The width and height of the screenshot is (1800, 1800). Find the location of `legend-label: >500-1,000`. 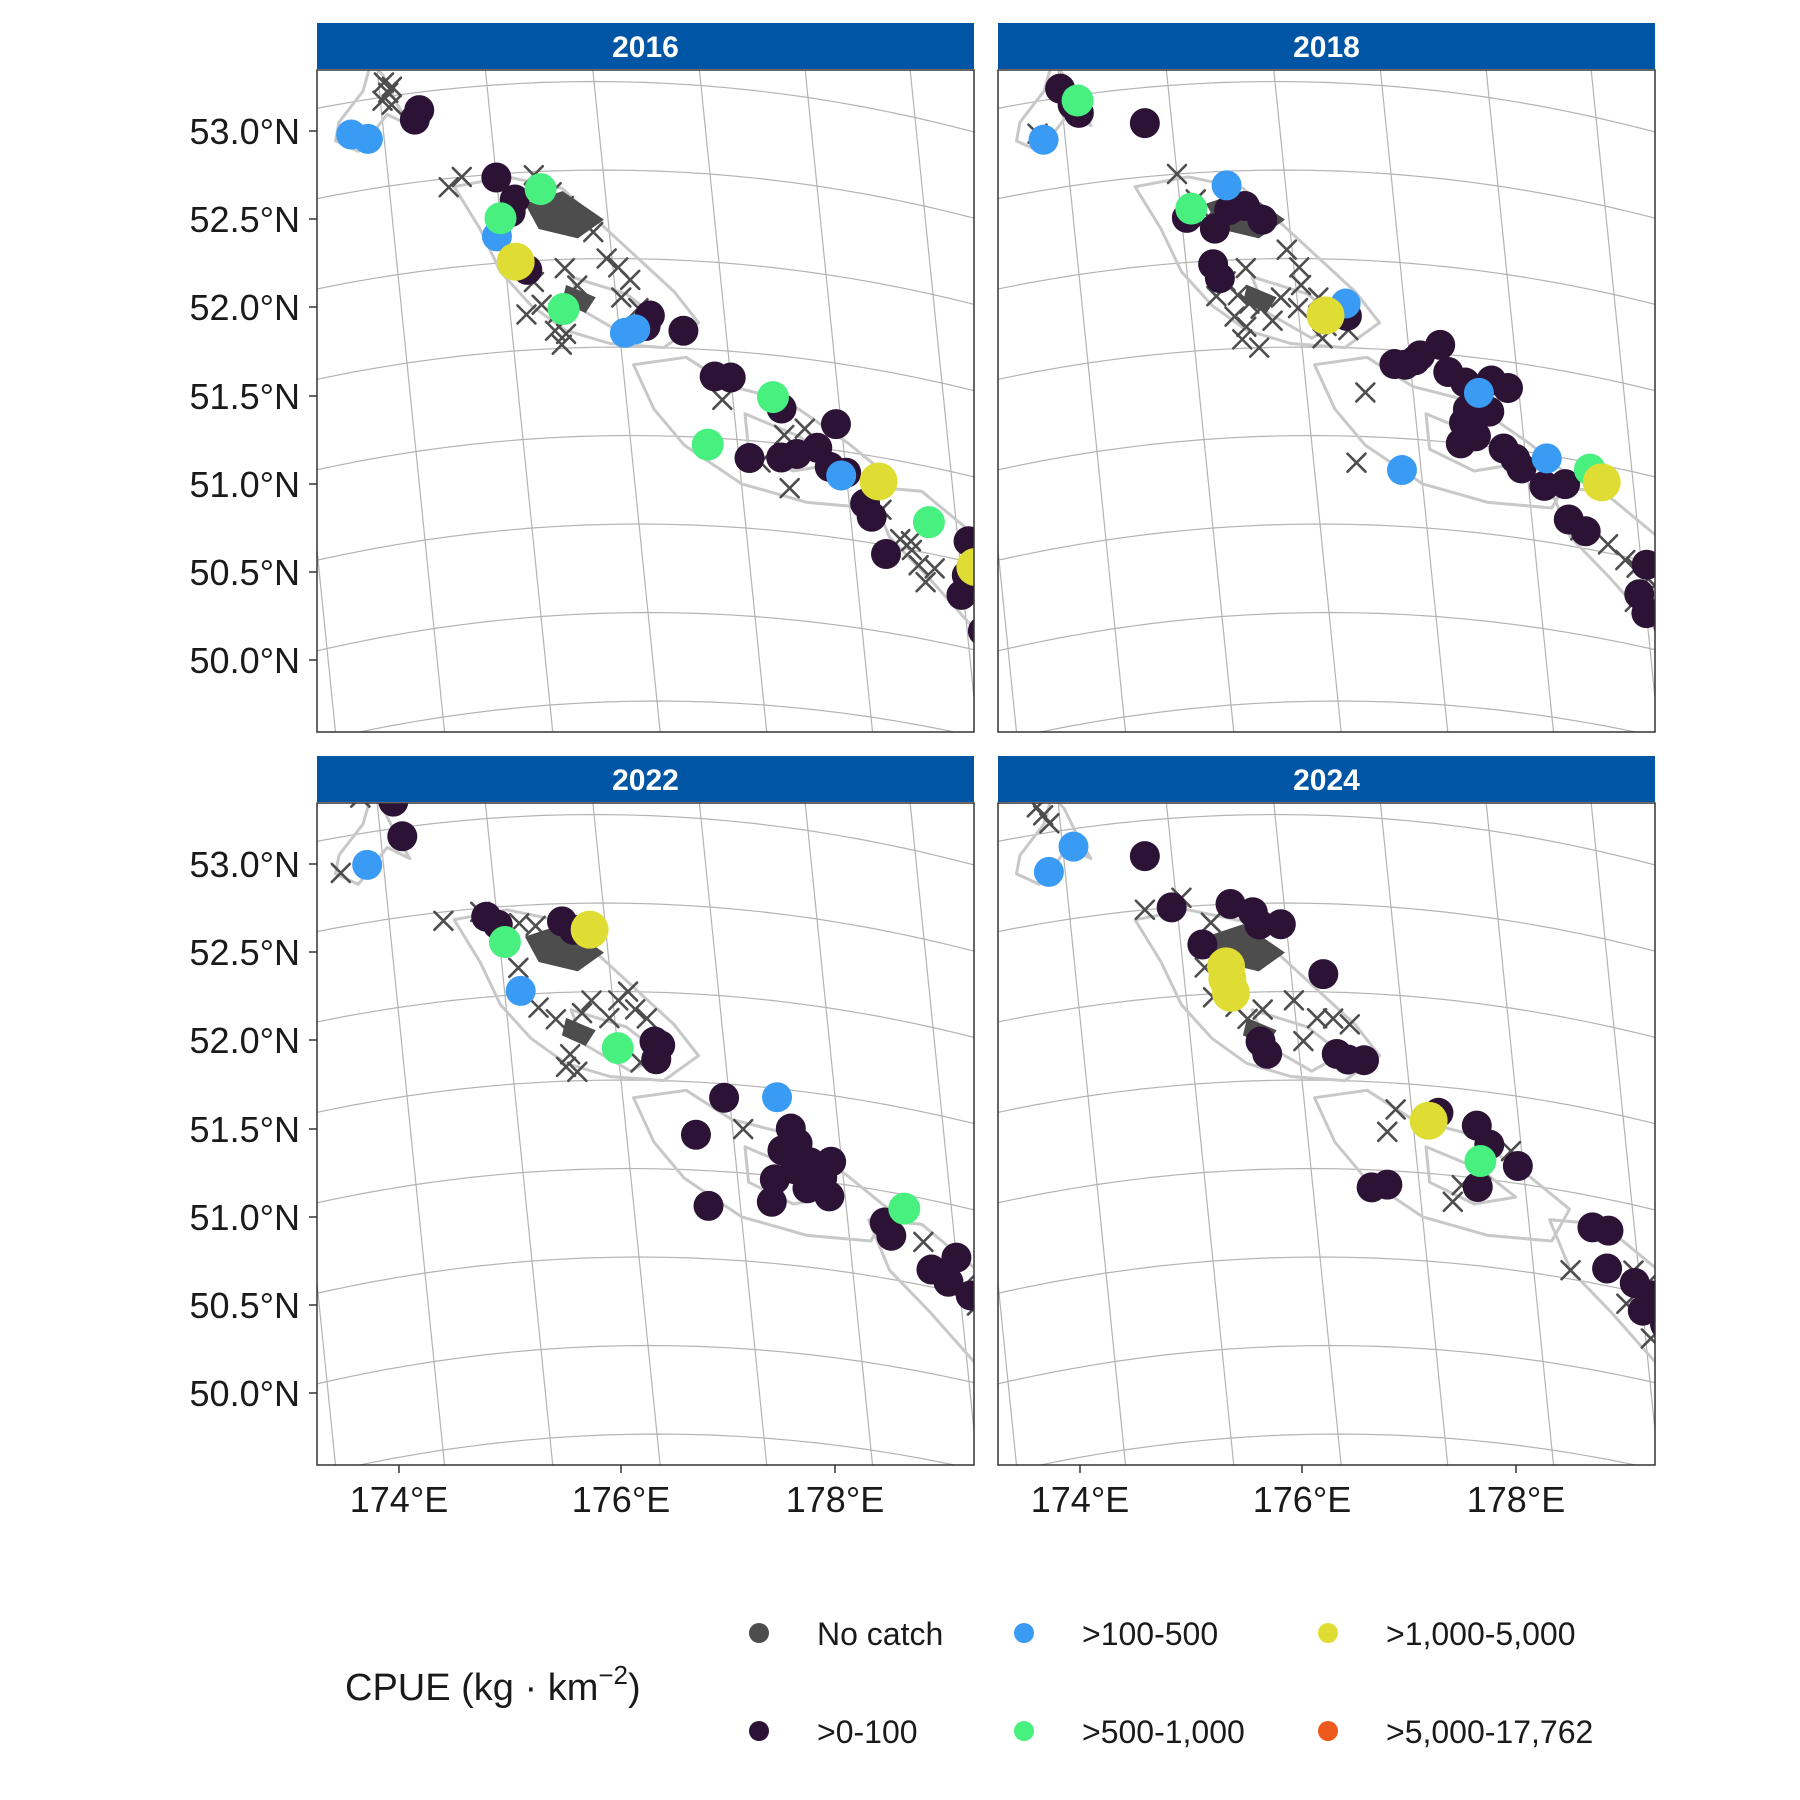

legend-label: >500-1,000 is located at coordinates (1163, 1732).